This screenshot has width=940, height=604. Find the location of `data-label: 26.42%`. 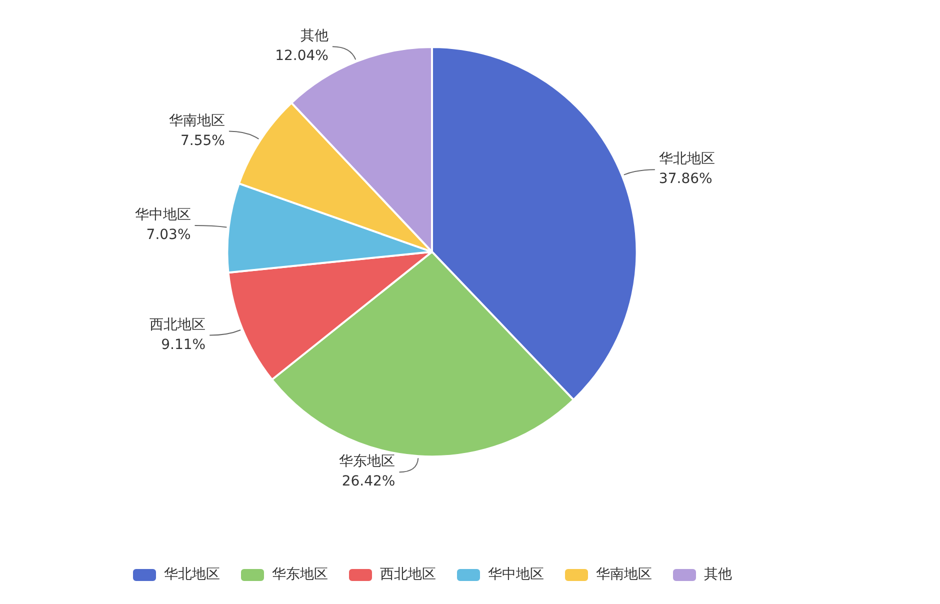

data-label: 26.42% is located at coordinates (369, 482).